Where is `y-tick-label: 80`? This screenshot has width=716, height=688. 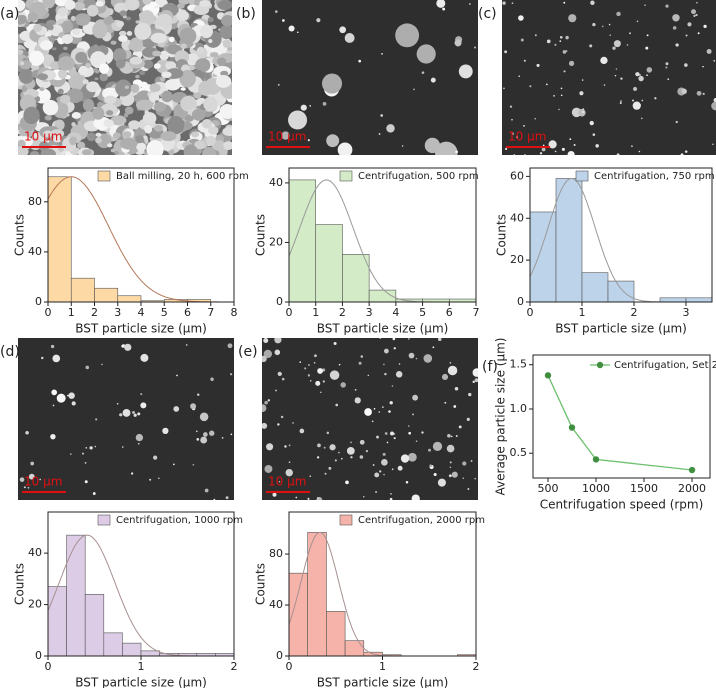
y-tick-label: 80 is located at coordinates (276, 553).